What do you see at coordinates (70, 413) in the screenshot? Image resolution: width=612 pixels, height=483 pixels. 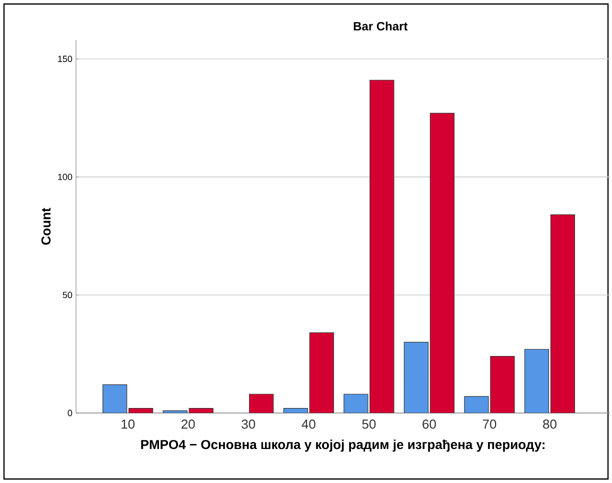 I see `y-tick-label: 0` at bounding box center [70, 413].